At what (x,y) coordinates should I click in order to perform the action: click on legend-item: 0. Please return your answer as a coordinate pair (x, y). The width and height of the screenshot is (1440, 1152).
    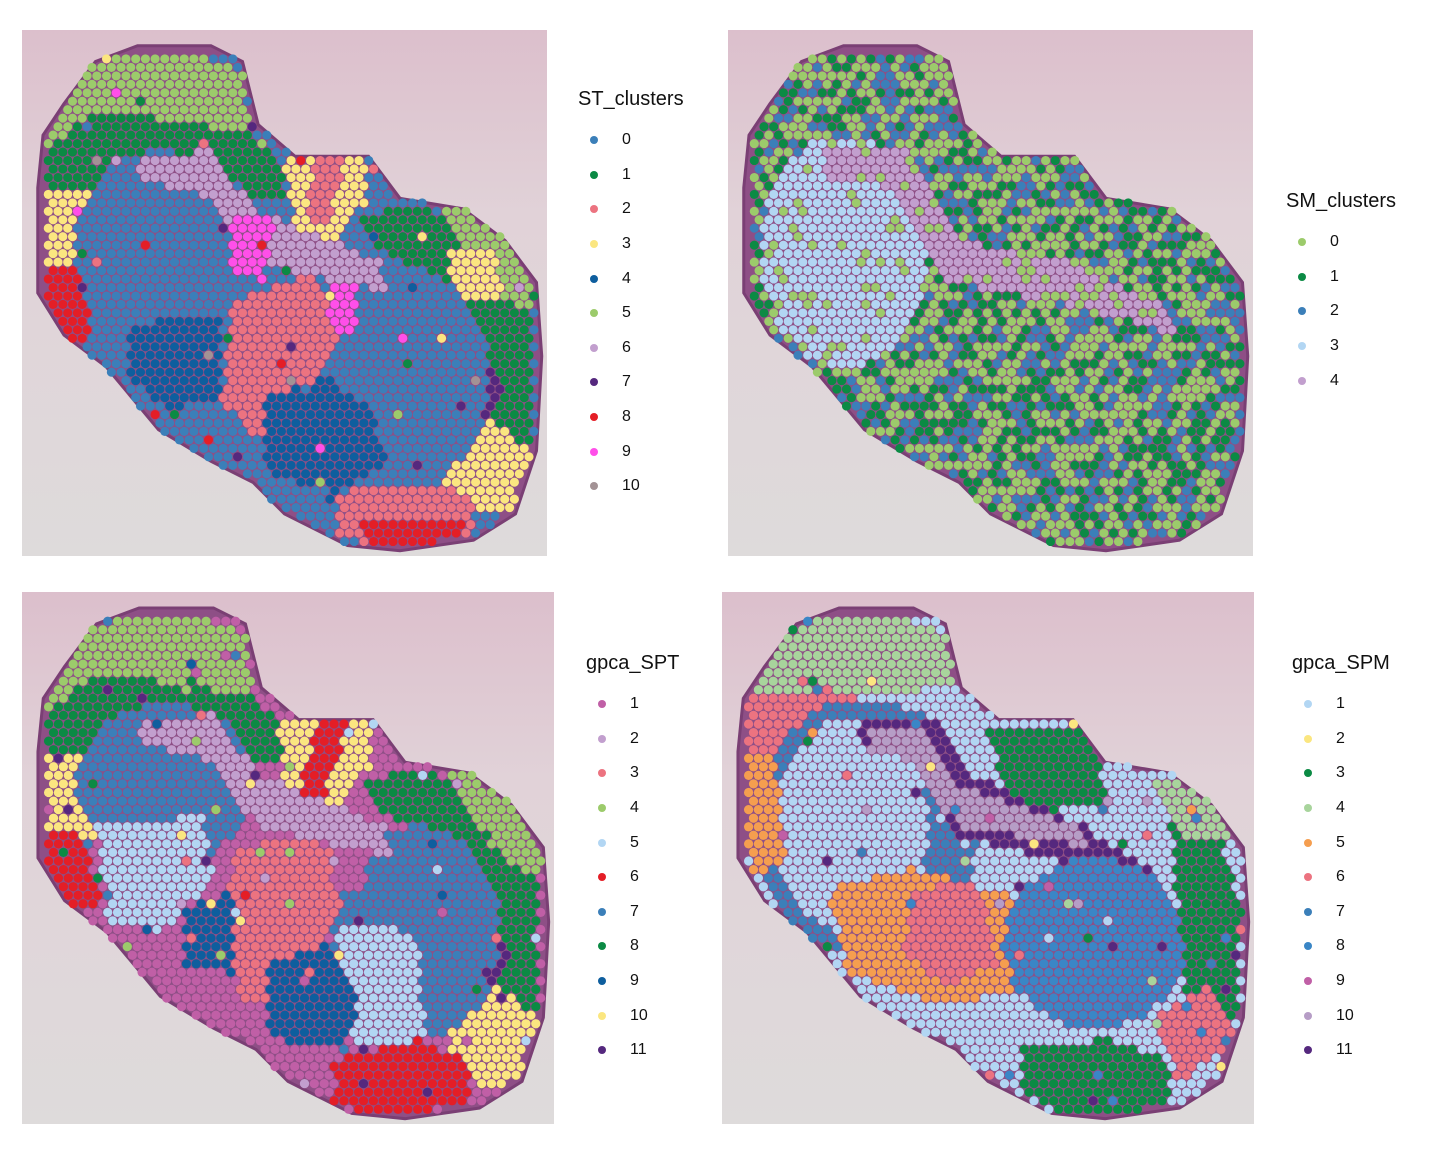
    Looking at the image, I should click on (631, 140).